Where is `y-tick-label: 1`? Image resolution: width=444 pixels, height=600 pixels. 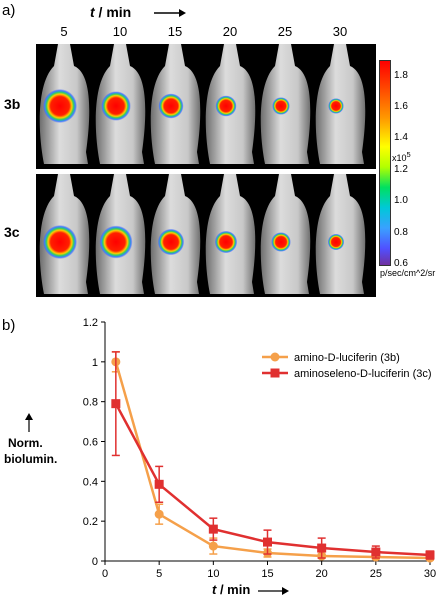
y-tick-label: 1 is located at coordinates (95, 363).